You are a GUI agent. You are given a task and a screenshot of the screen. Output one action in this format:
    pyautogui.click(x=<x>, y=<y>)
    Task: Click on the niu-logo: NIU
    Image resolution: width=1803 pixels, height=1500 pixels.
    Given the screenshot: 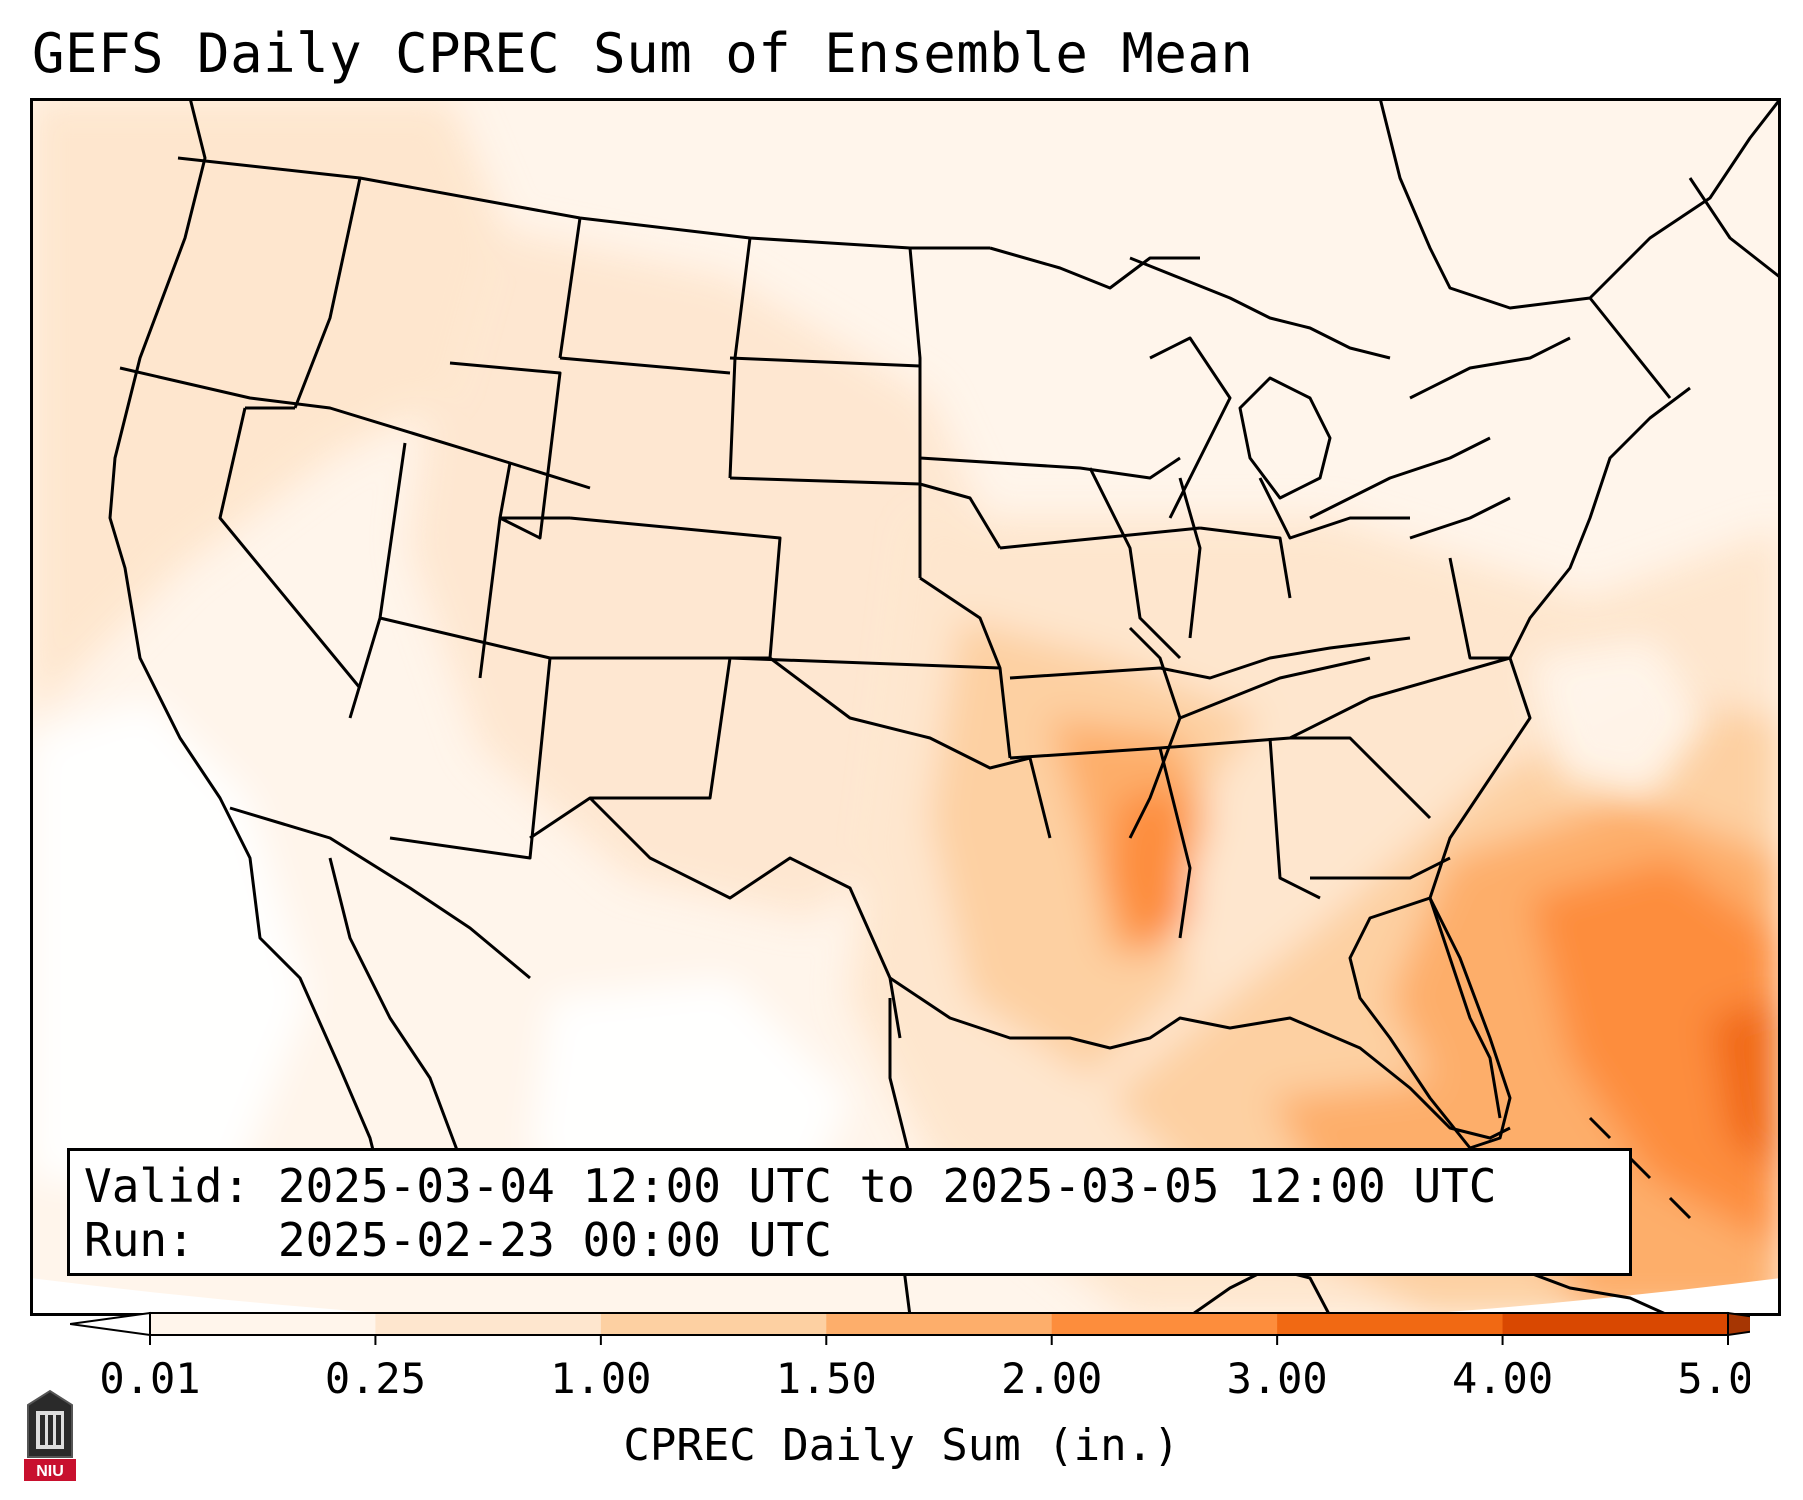 What is the action you would take?
    pyautogui.click(x=50, y=1435)
    